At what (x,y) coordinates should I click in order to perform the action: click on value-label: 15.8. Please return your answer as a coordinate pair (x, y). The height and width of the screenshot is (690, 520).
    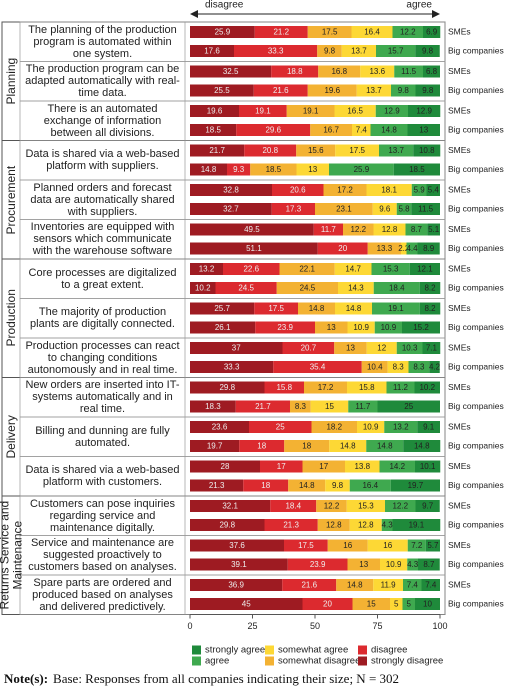
    Looking at the image, I should click on (284, 387).